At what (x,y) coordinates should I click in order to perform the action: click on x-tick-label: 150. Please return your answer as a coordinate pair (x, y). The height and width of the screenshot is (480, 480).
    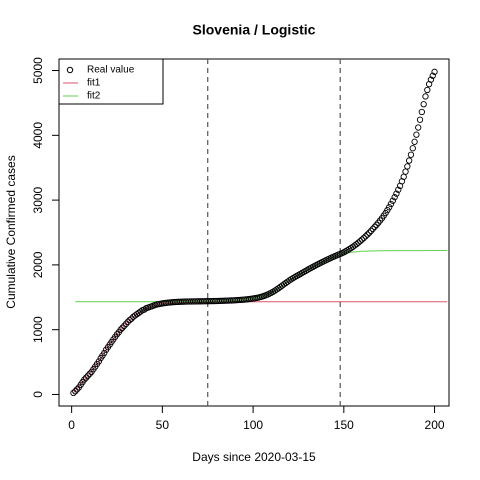
    Looking at the image, I should click on (344, 425).